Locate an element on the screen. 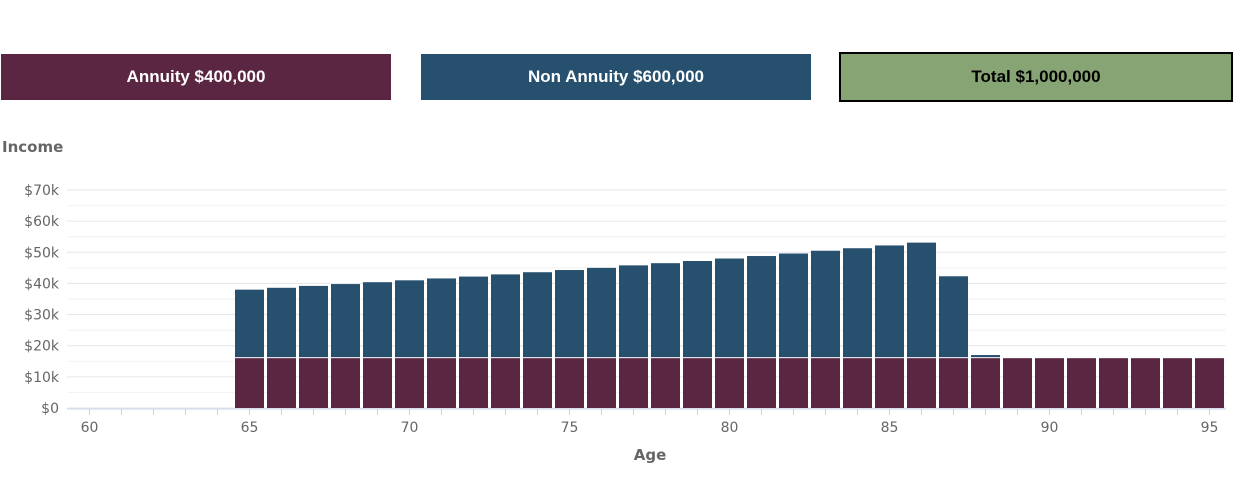 Image resolution: width=1234 pixels, height=492 pixels. grand-total-label: Total $1,000,000 is located at coordinates (1036, 76).